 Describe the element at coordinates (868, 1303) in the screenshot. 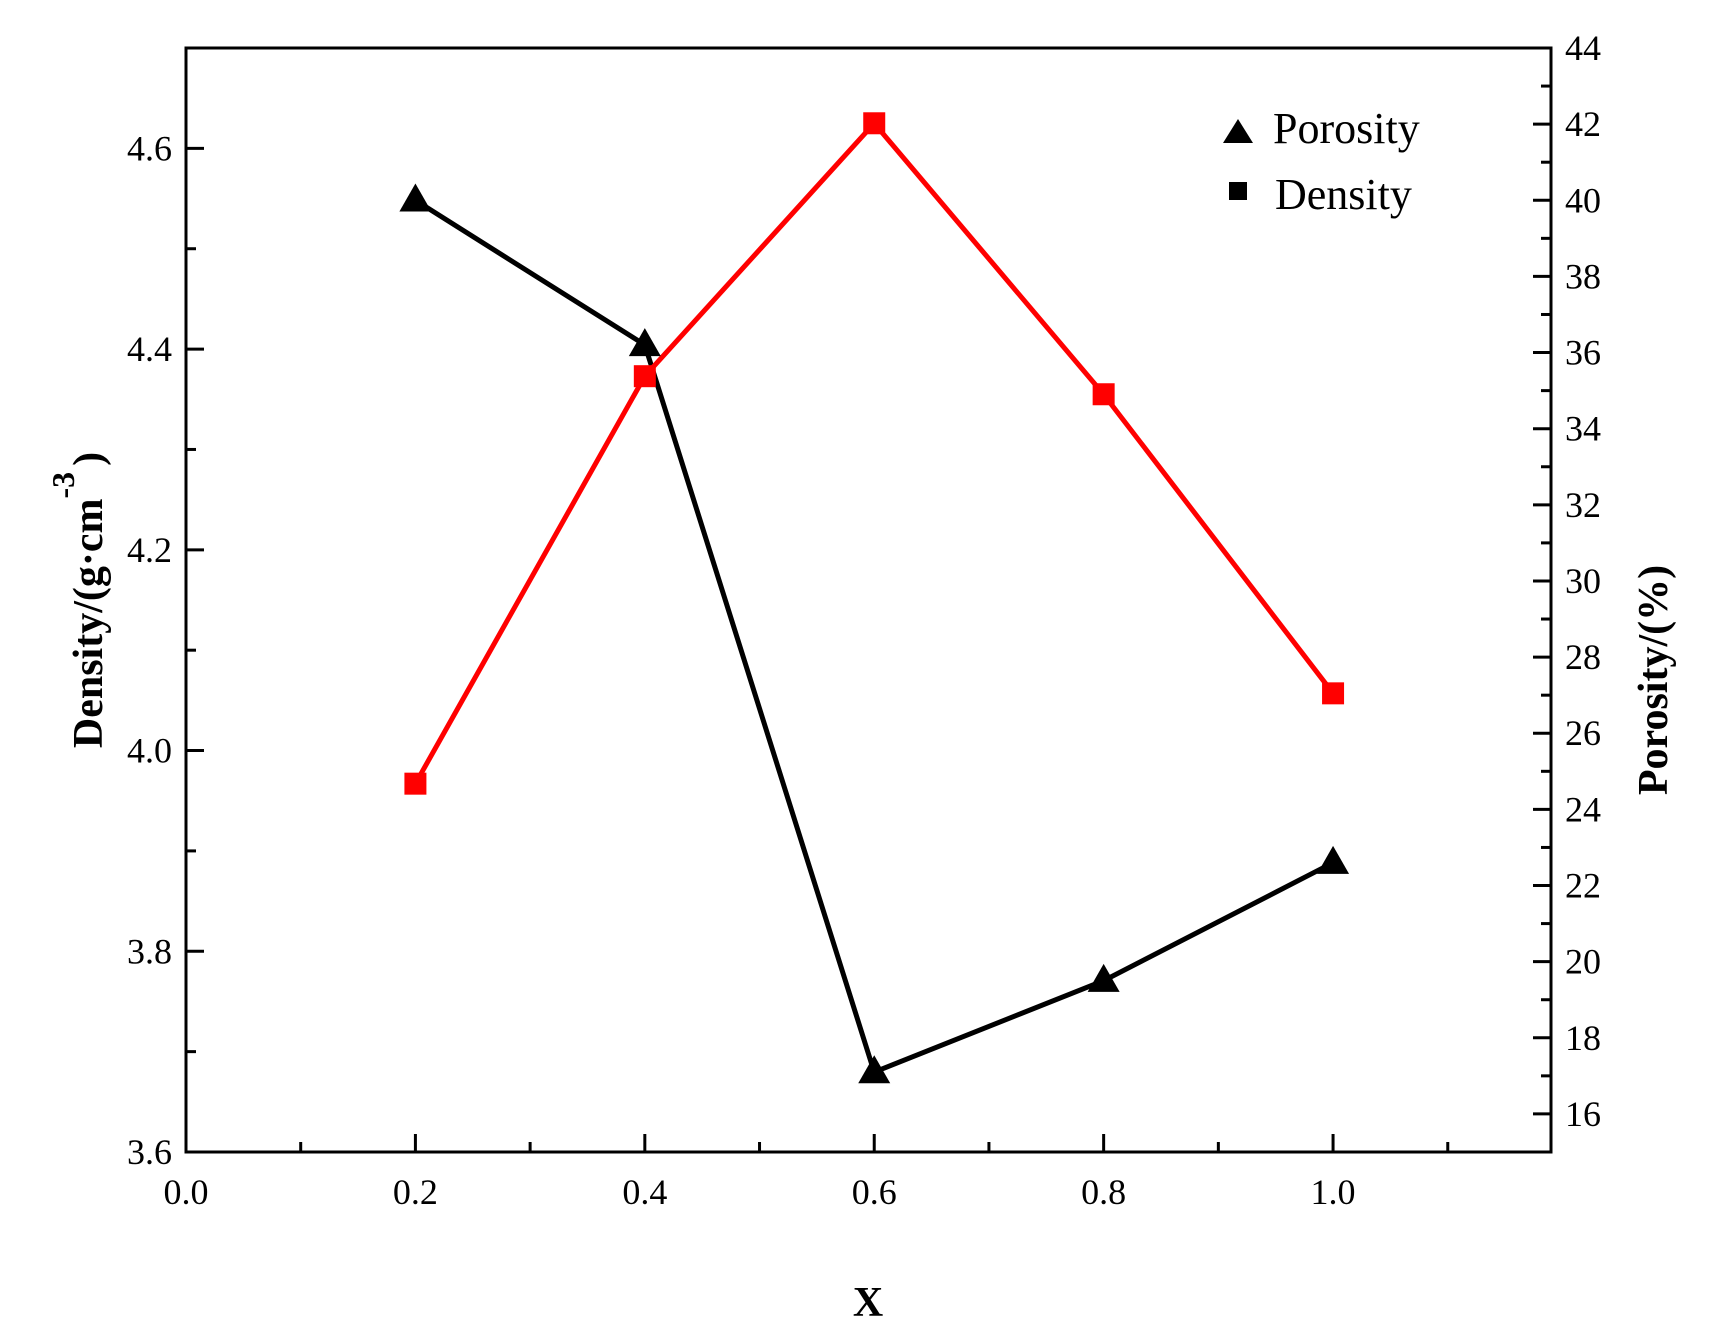

I see `x-axis-title: X` at that location.